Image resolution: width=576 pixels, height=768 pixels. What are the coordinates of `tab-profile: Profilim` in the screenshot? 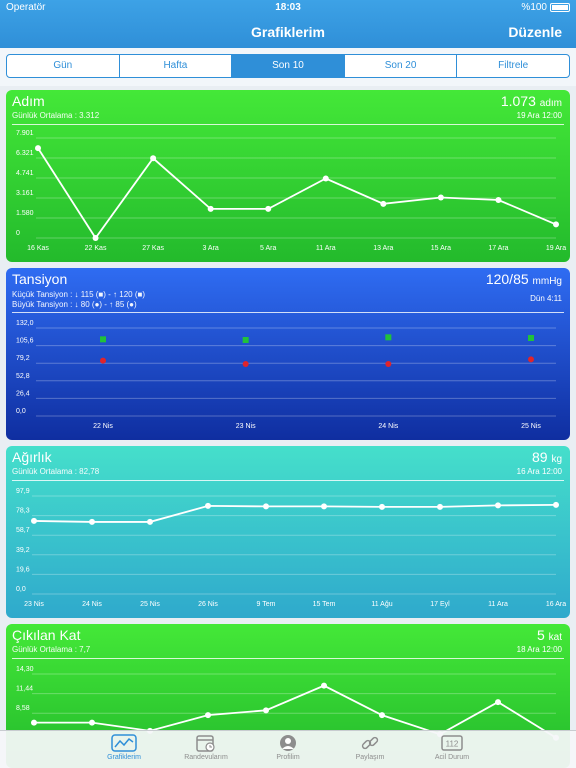 It's located at (288, 749).